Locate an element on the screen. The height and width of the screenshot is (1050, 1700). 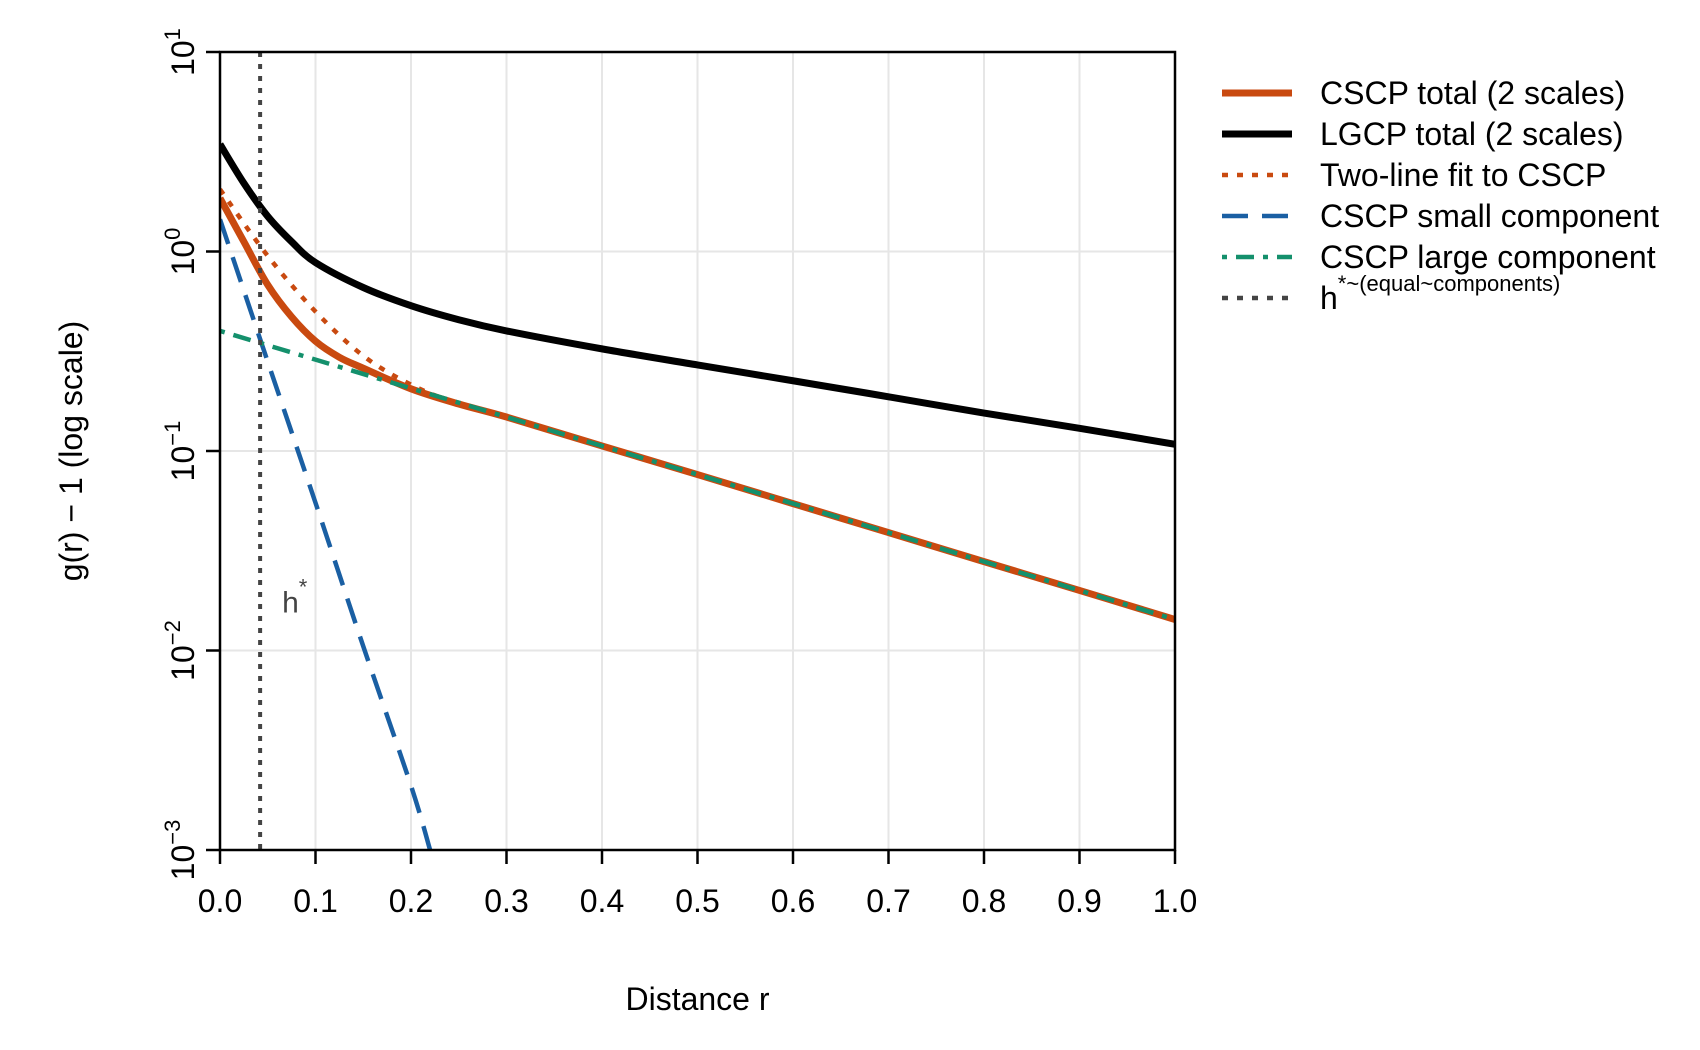
x-tick-label-1: 0.1 is located at coordinates (315, 901).